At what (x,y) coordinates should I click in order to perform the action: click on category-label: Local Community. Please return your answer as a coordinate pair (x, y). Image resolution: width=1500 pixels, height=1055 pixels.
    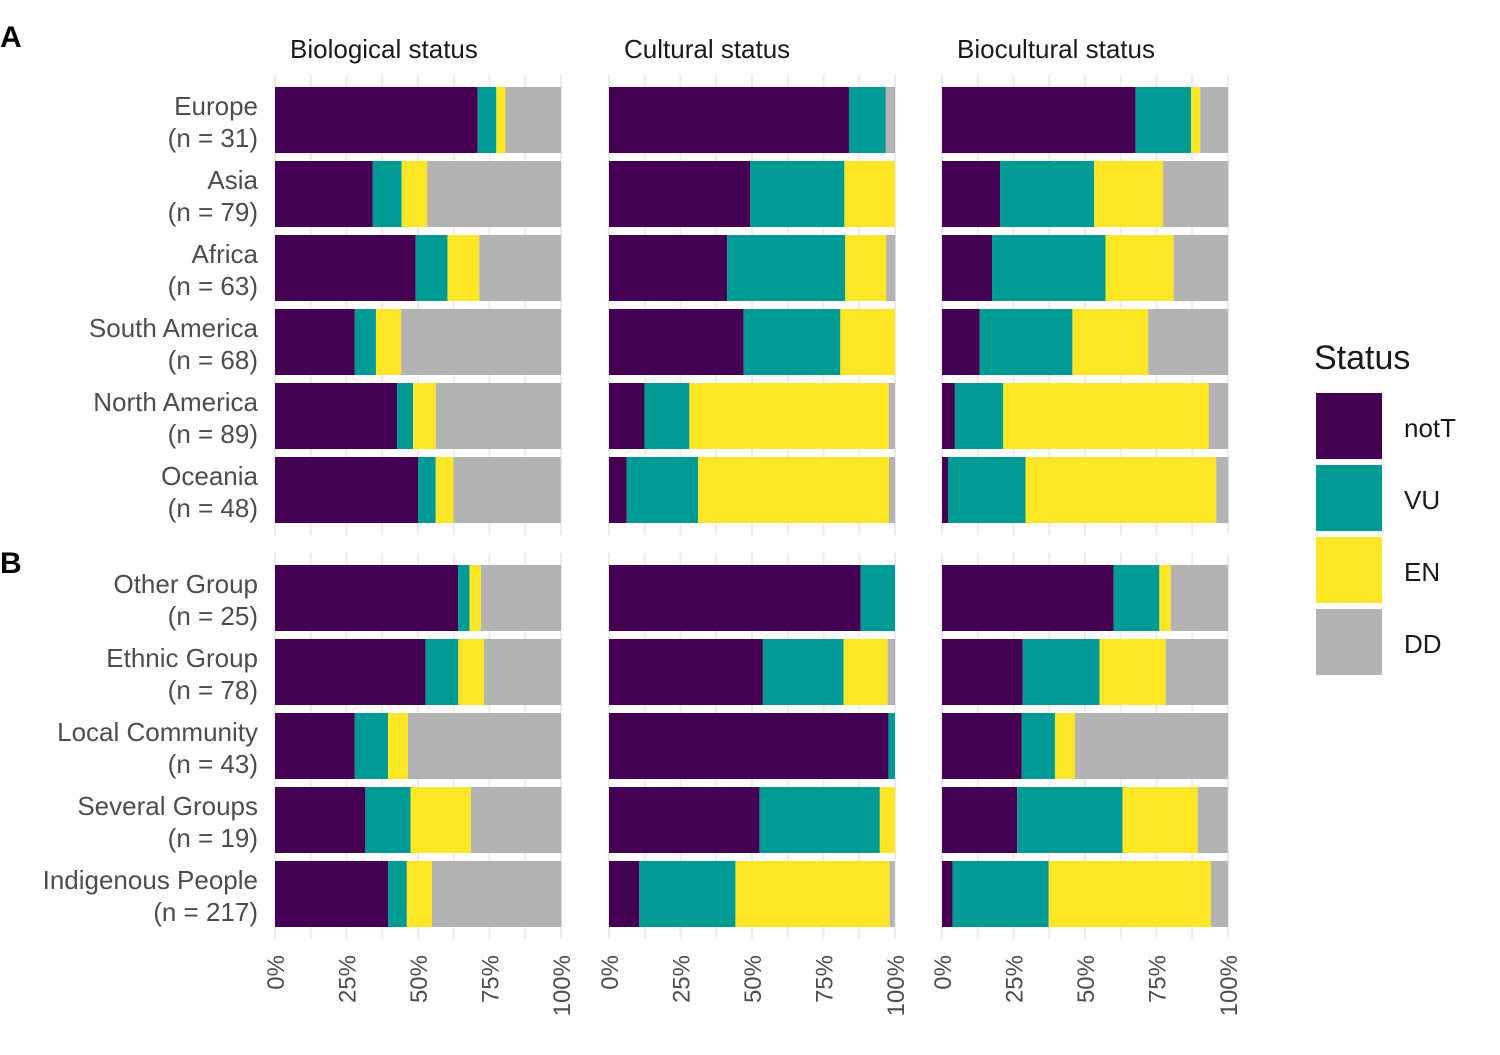
    Looking at the image, I should click on (157, 732).